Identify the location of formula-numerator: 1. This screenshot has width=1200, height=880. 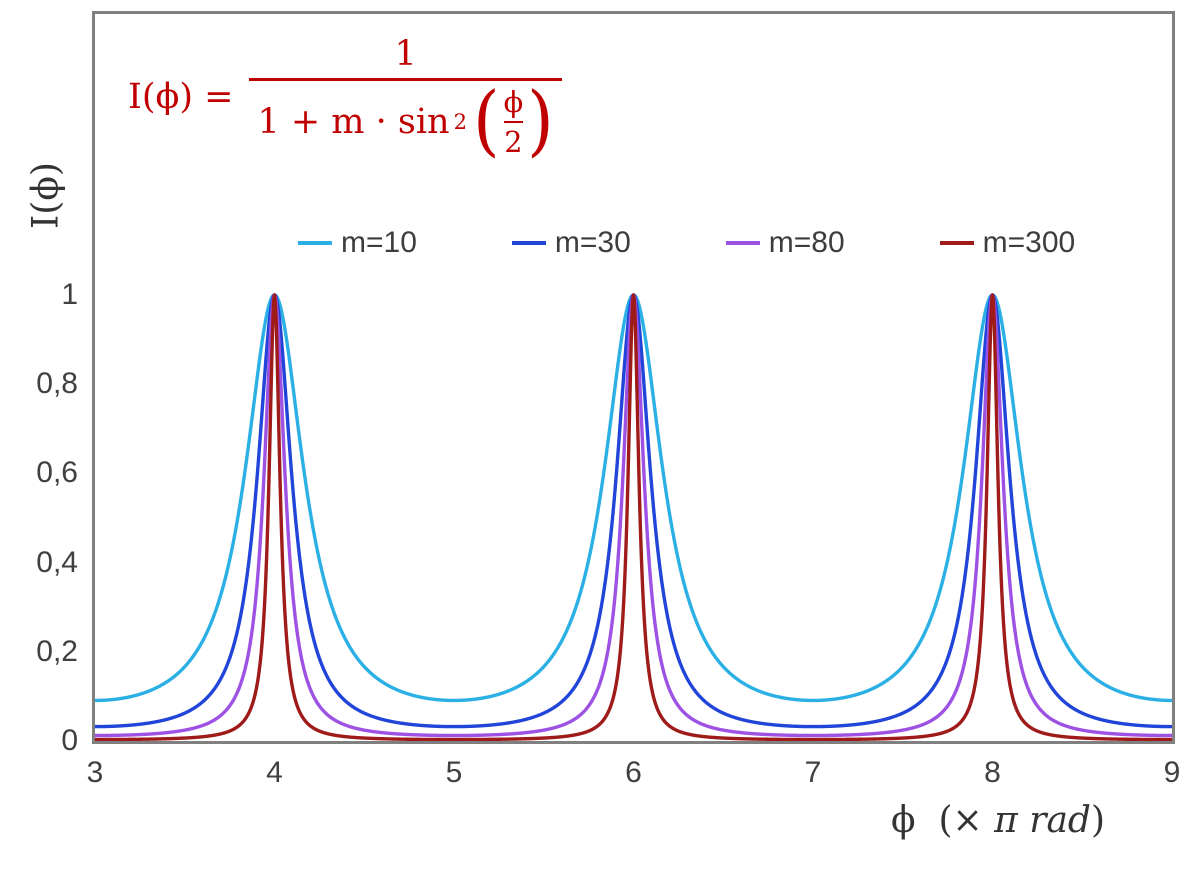
(405, 54).